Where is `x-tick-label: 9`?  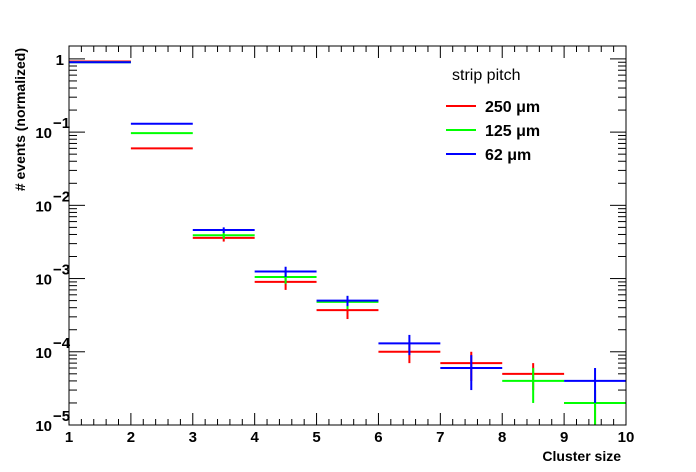 x-tick-label: 9 is located at coordinates (564, 437).